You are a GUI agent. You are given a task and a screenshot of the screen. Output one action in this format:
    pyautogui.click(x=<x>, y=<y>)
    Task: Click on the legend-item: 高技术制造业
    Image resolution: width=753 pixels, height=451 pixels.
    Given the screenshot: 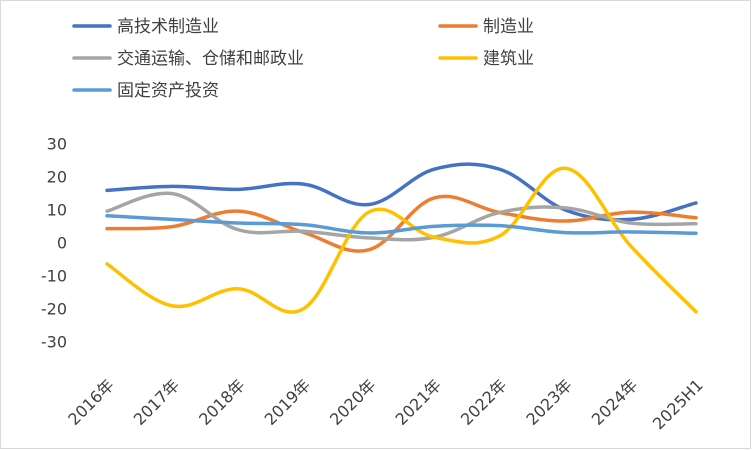 What is the action you would take?
    pyautogui.click(x=145, y=27)
    